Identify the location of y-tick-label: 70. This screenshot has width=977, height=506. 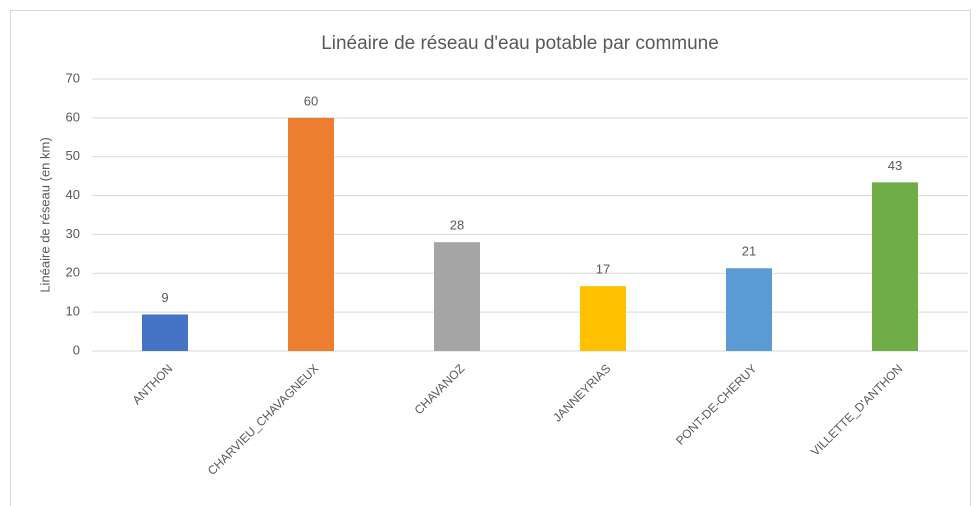
(73, 77).